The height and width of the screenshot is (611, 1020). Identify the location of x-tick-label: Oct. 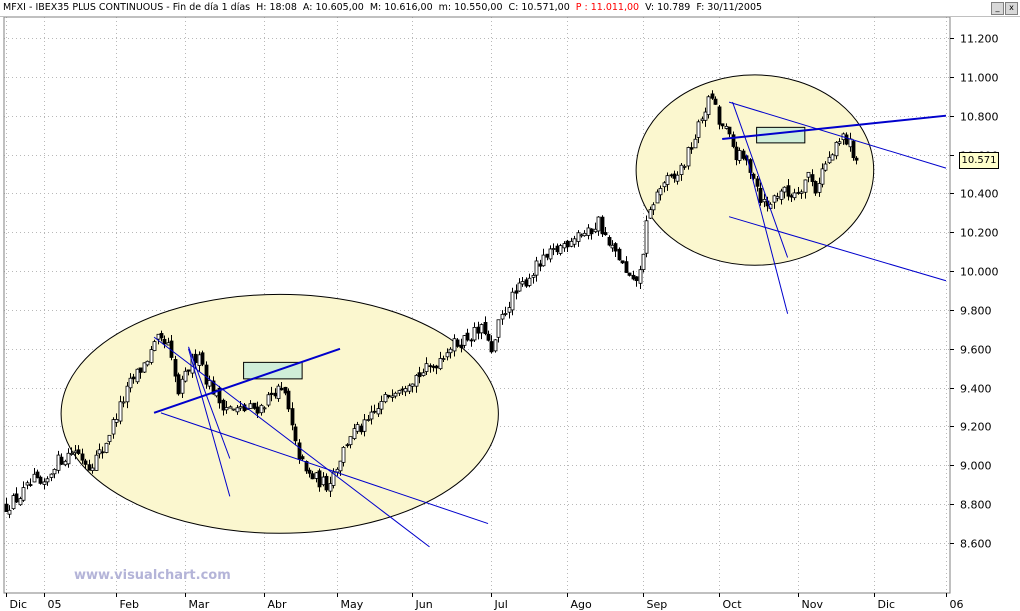
(733, 604).